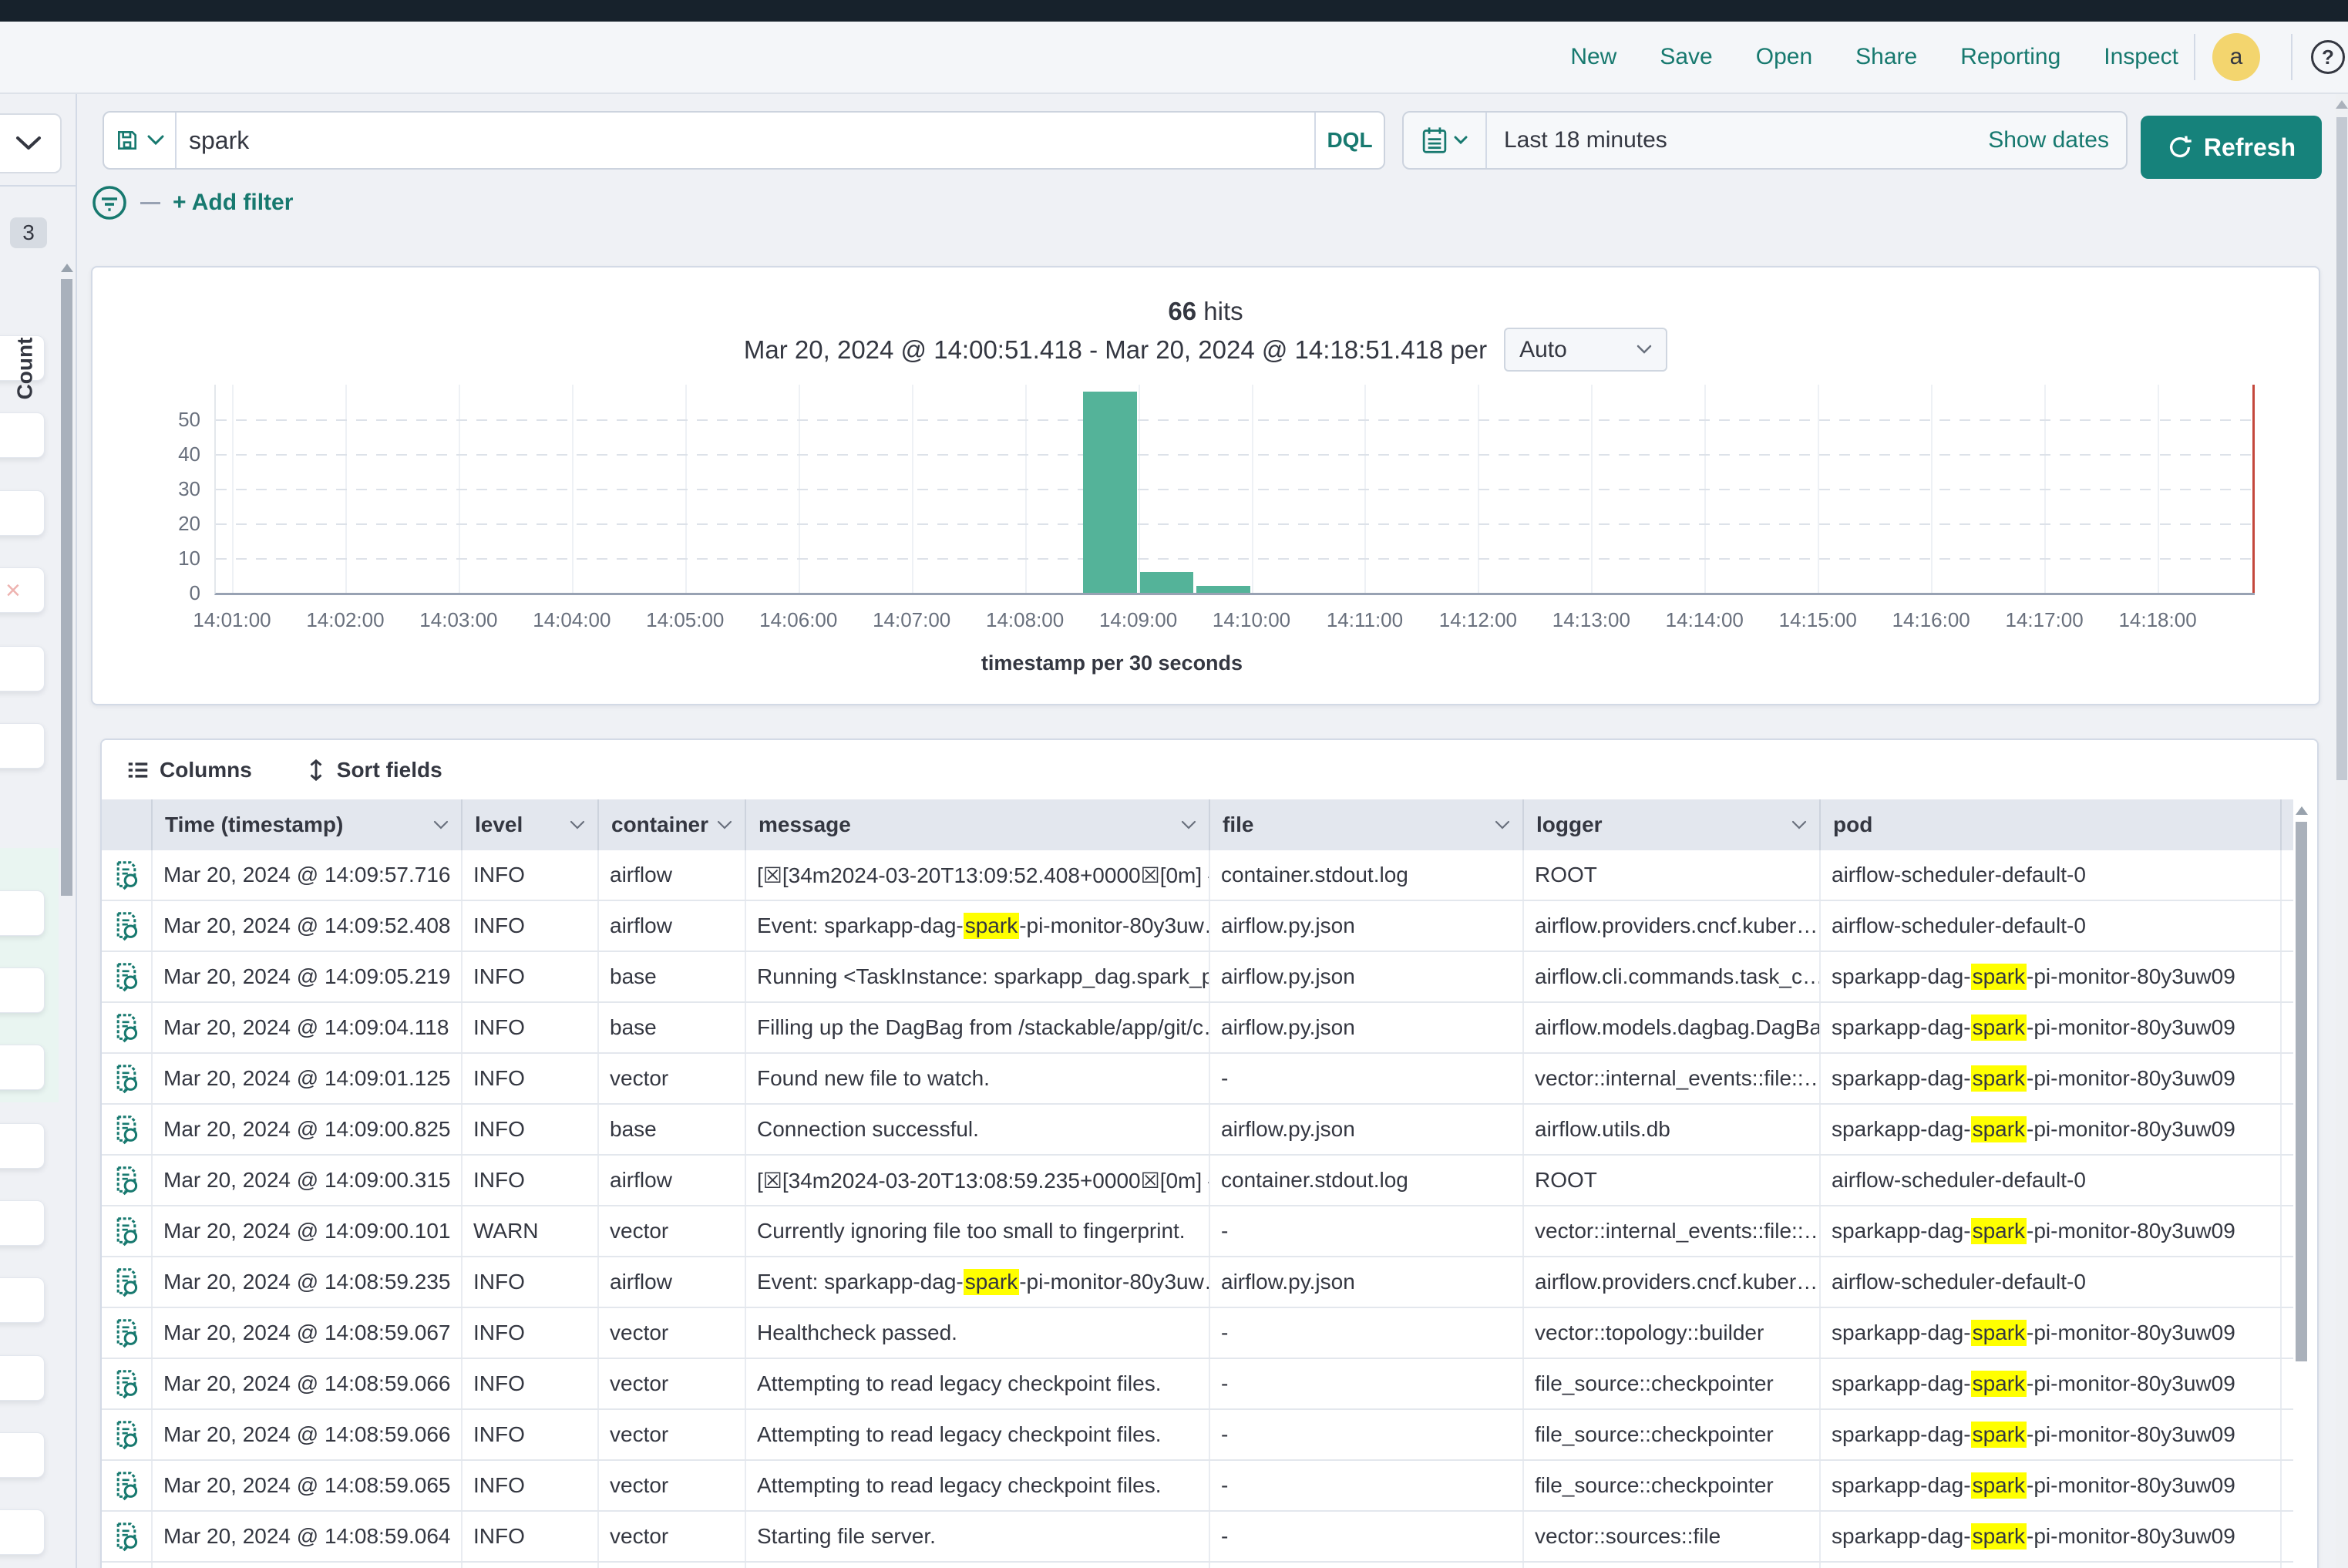  Describe the element at coordinates (140, 140) in the screenshot. I see `saved-query-menu-button` at that location.